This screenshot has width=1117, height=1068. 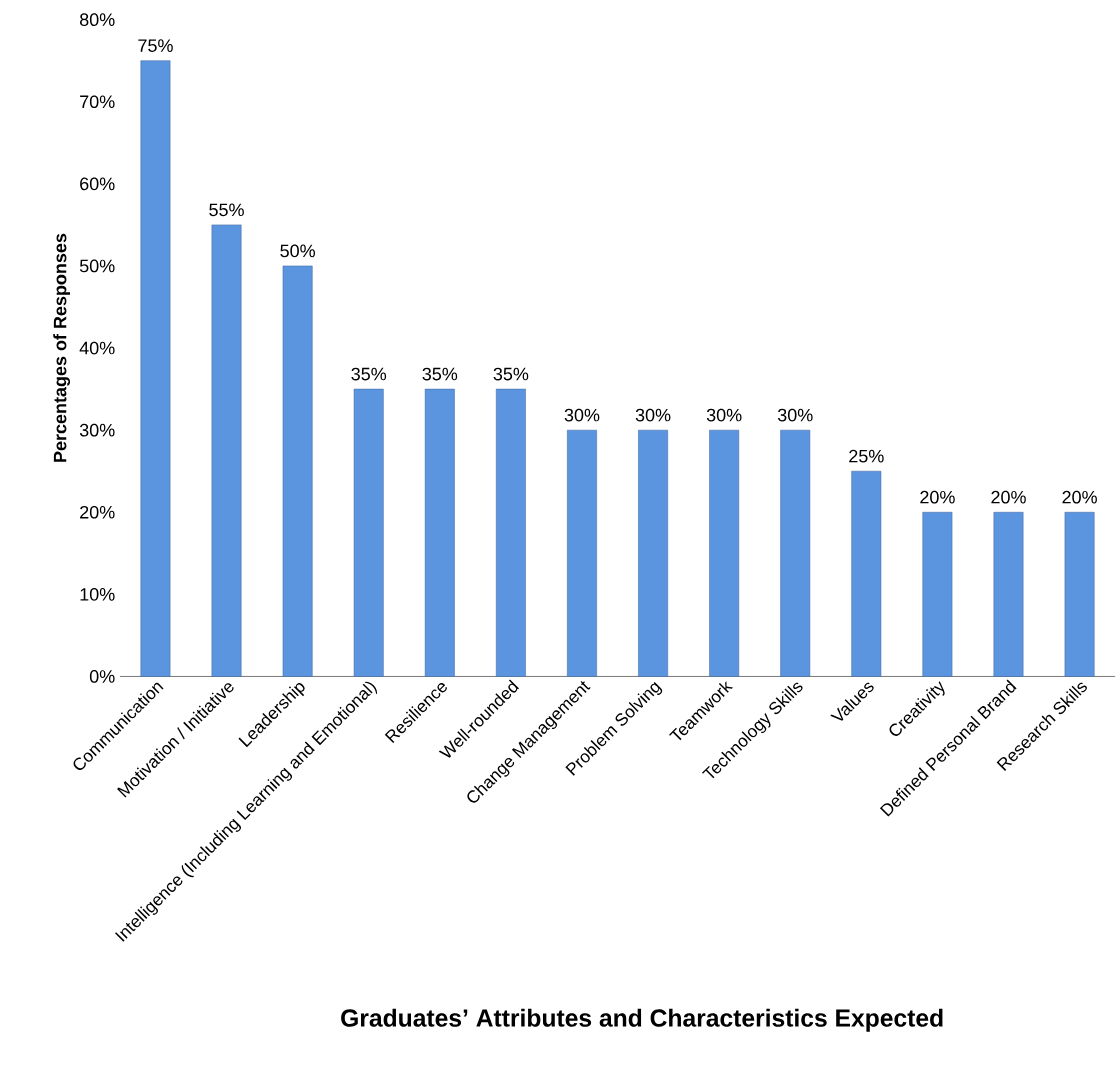 I want to click on y-tick-label: 80%, so click(x=97, y=19).